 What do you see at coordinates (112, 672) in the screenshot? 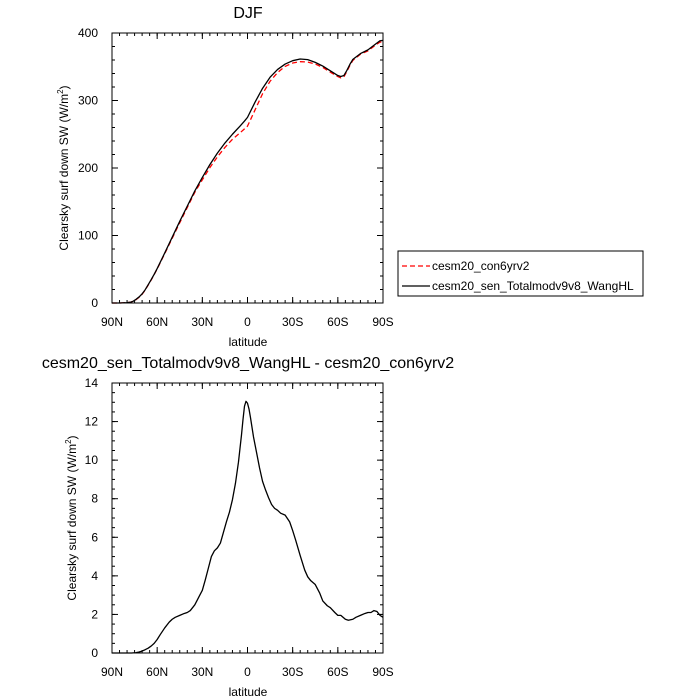
I see `bottom-x-tick-label: 90N` at bounding box center [112, 672].